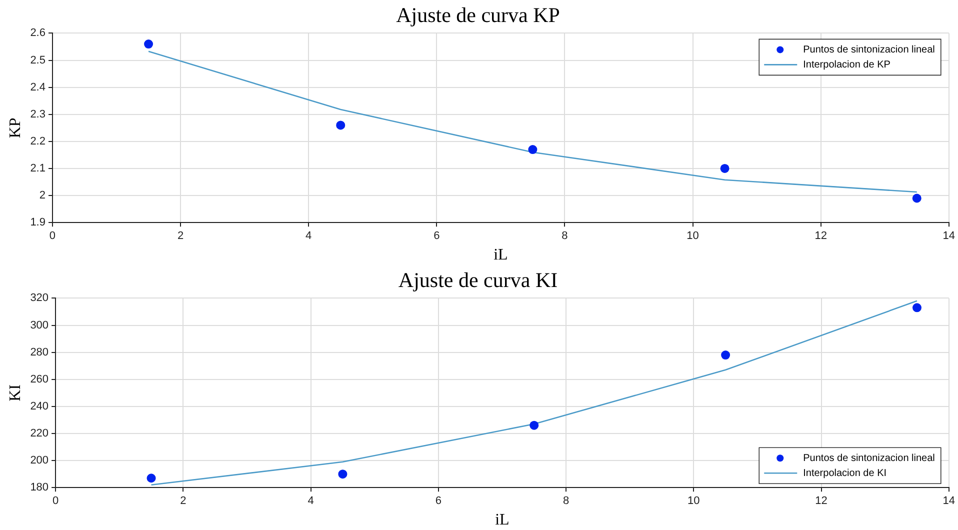  What do you see at coordinates (38, 222) in the screenshot?
I see `y-tick-label: 1.9` at bounding box center [38, 222].